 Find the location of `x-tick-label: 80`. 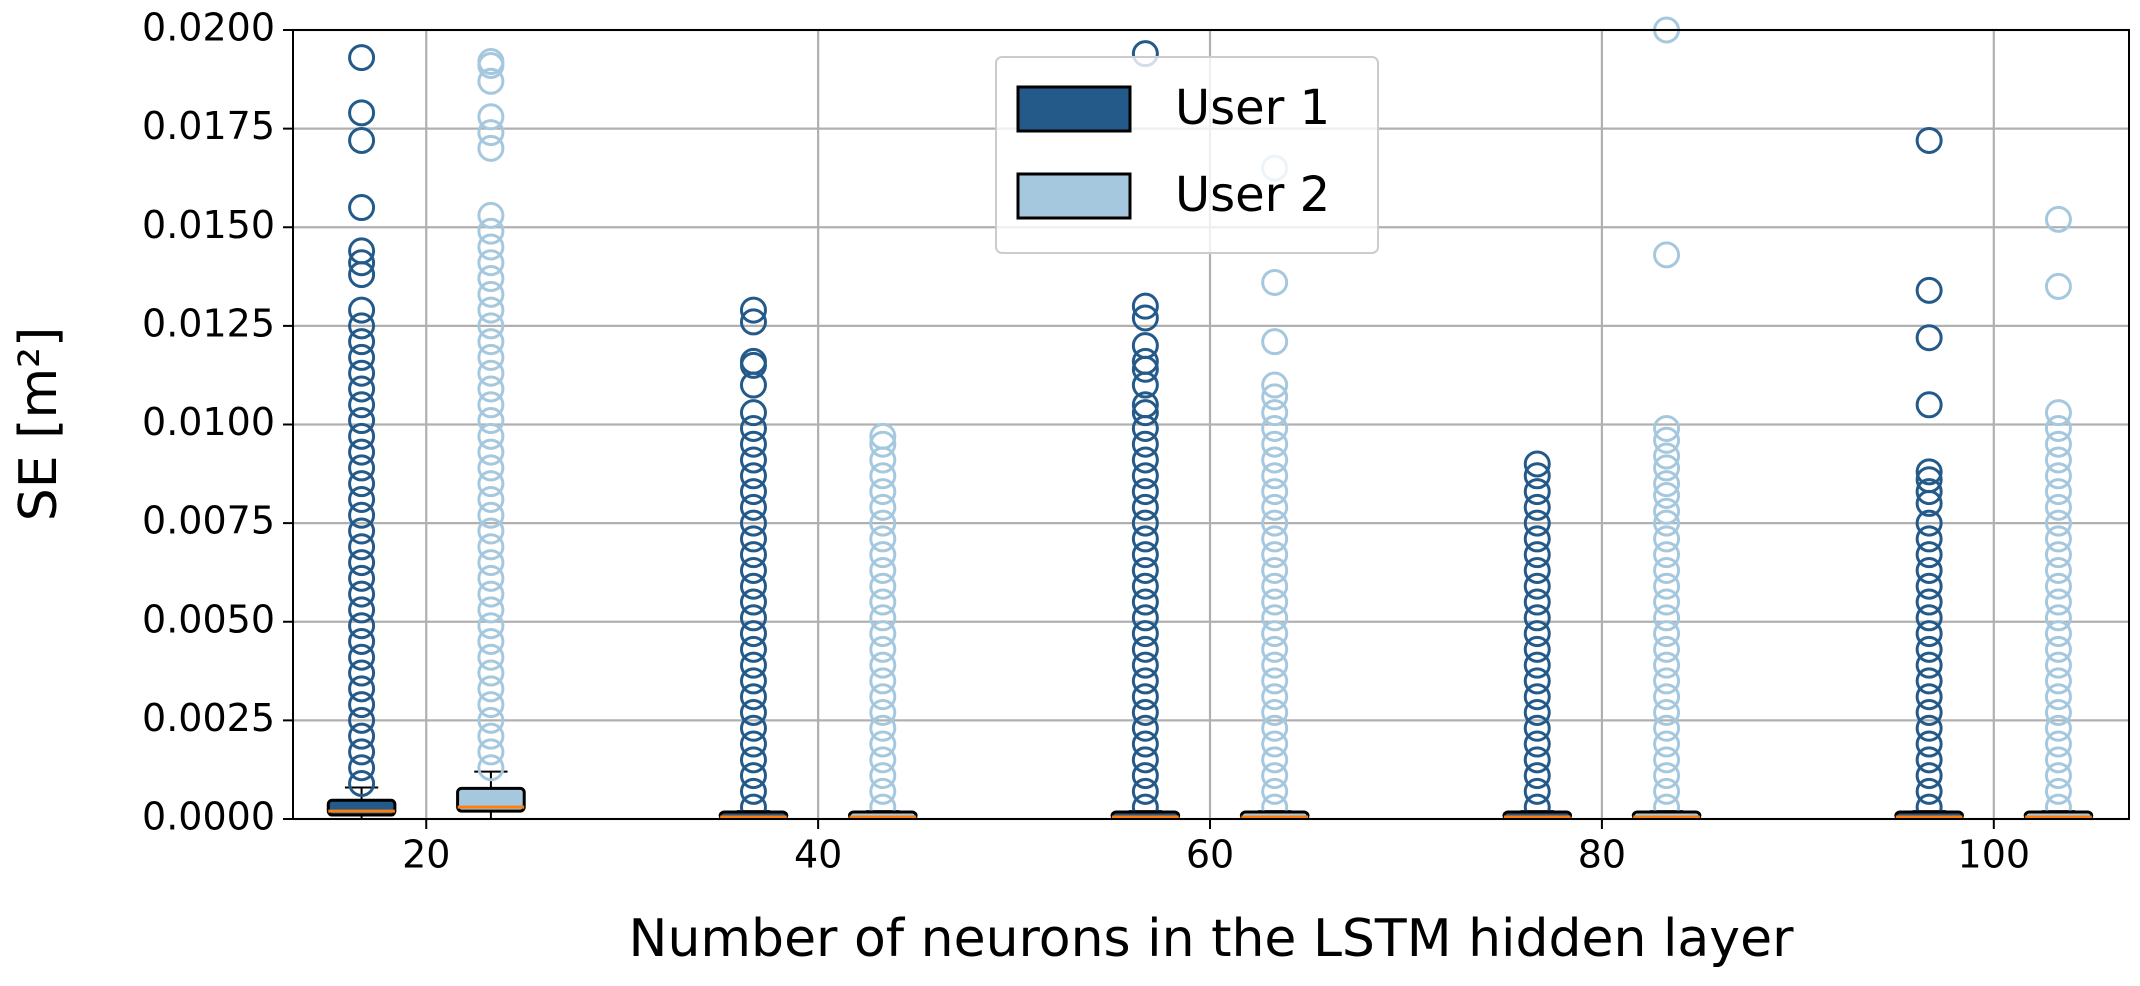

x-tick-label: 80 is located at coordinates (1602, 855).